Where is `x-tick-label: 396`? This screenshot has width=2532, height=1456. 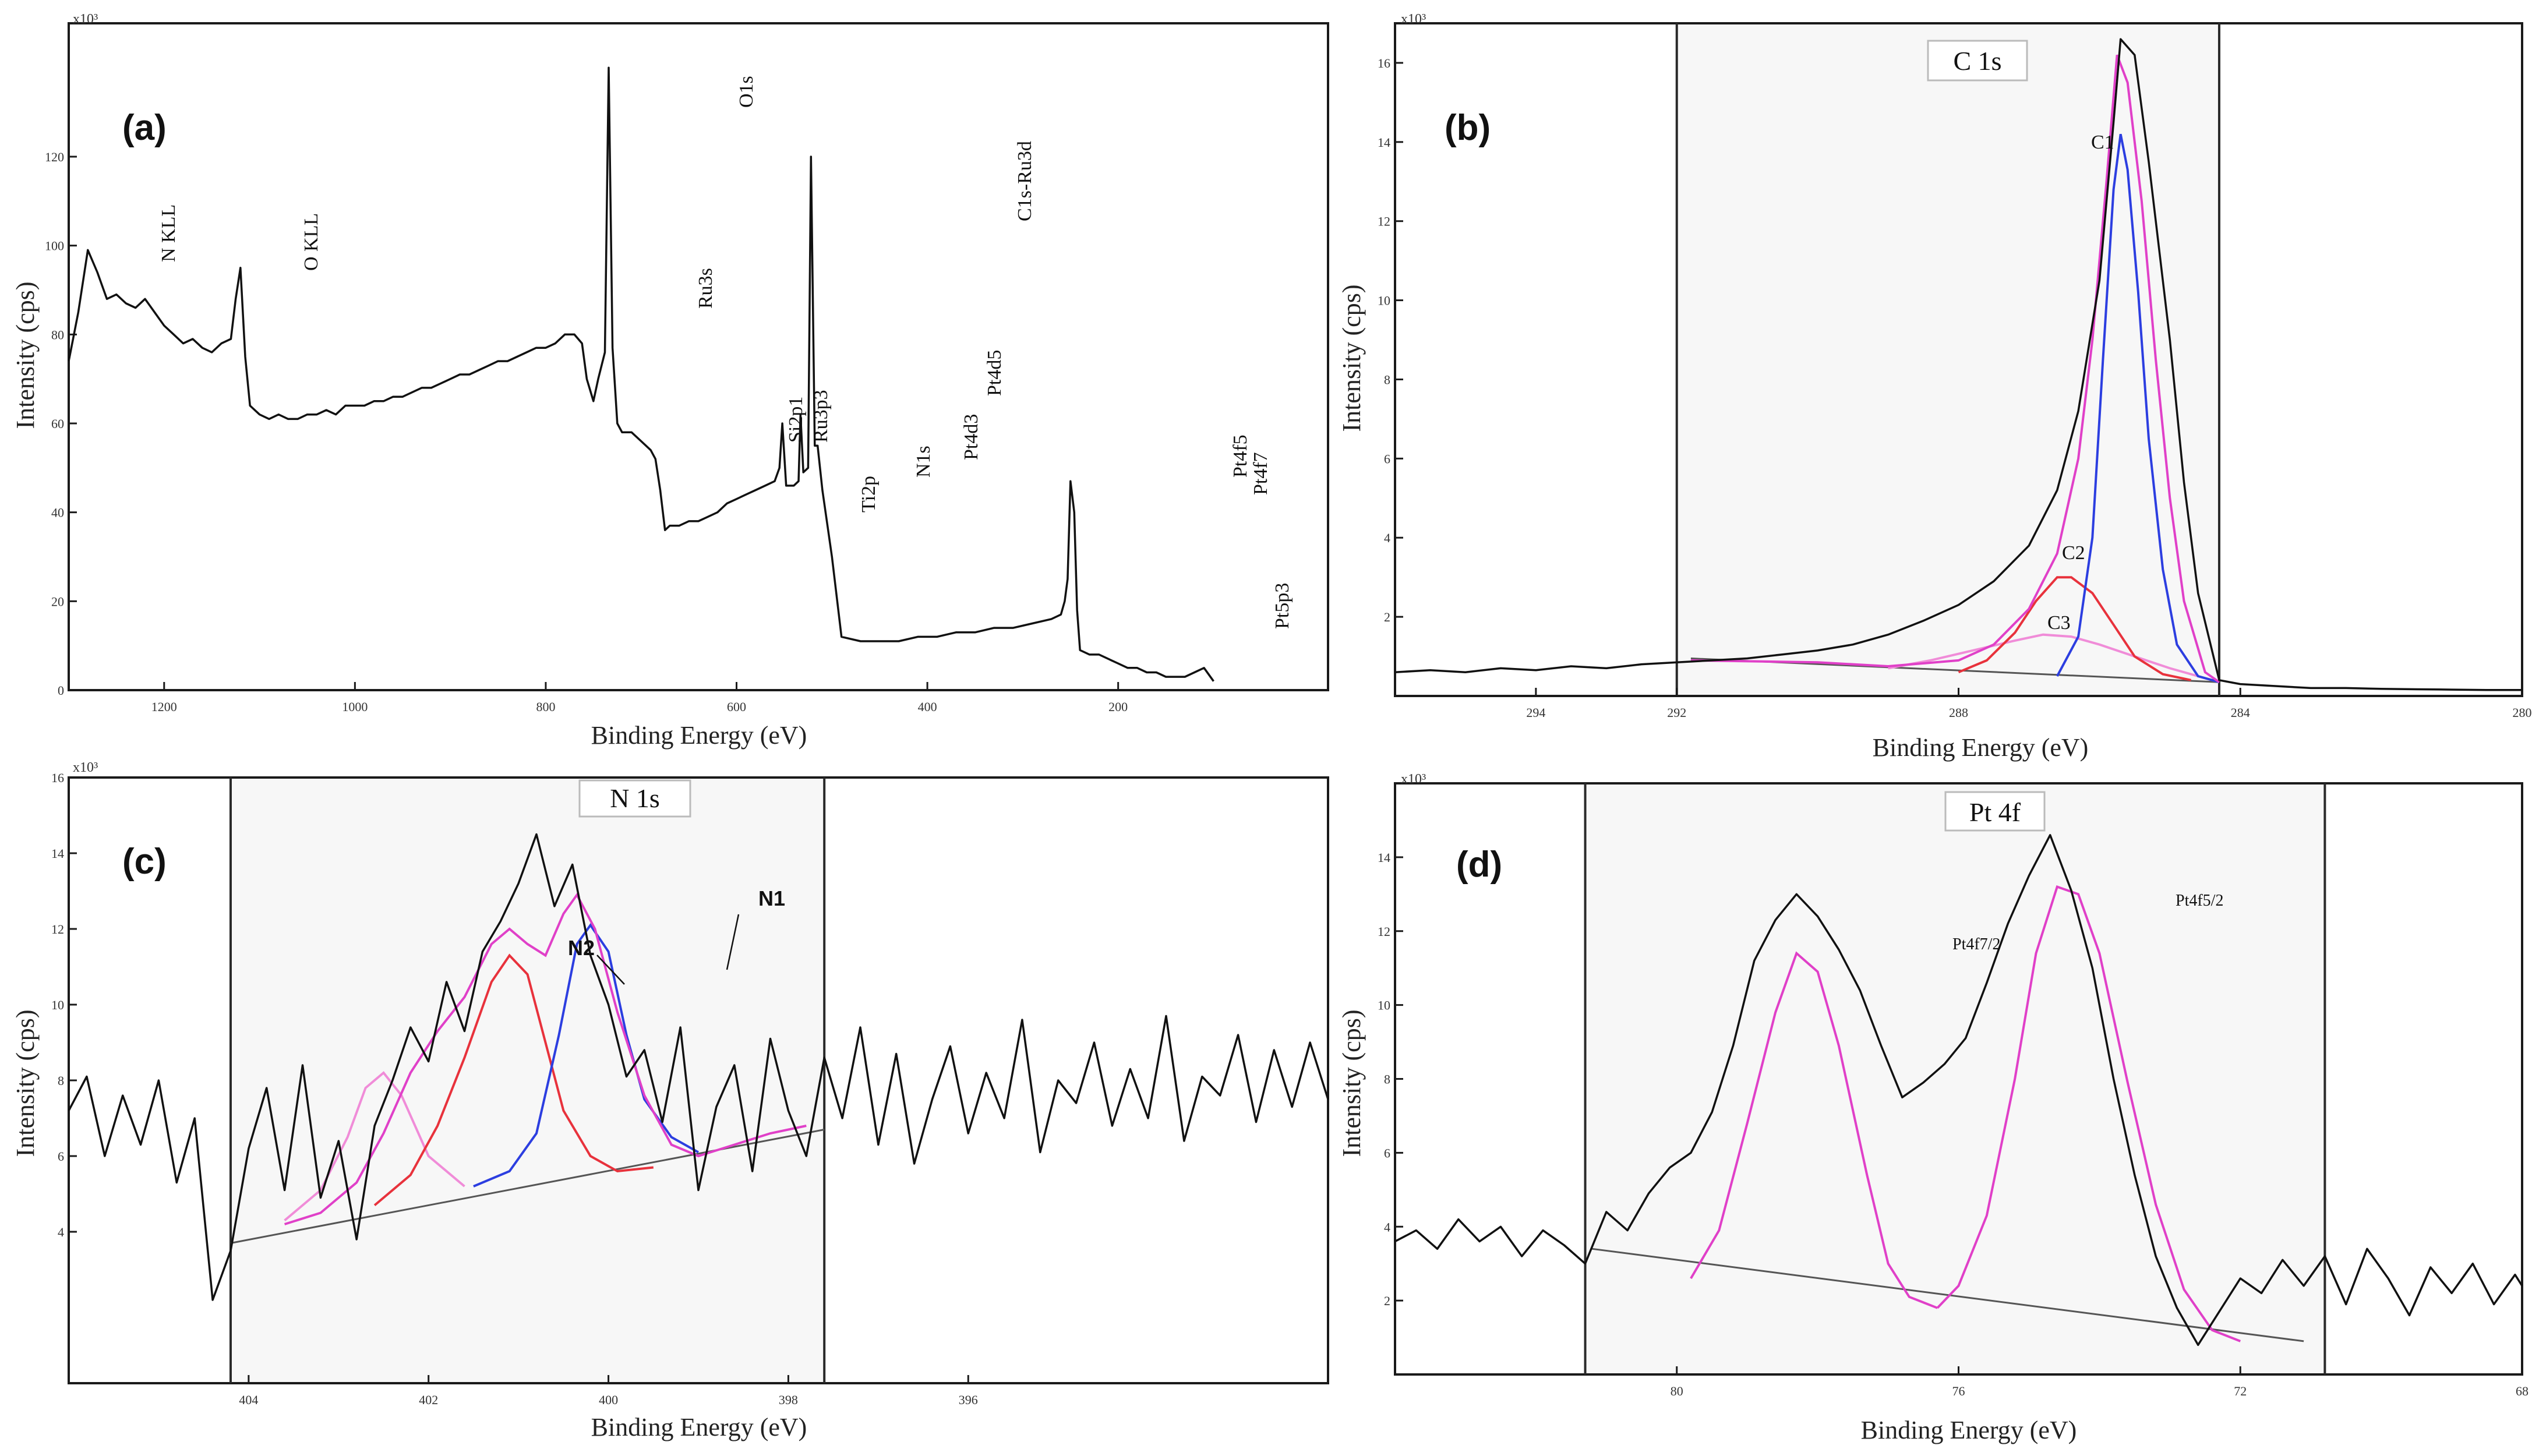
x-tick-label: 396 is located at coordinates (969, 1400).